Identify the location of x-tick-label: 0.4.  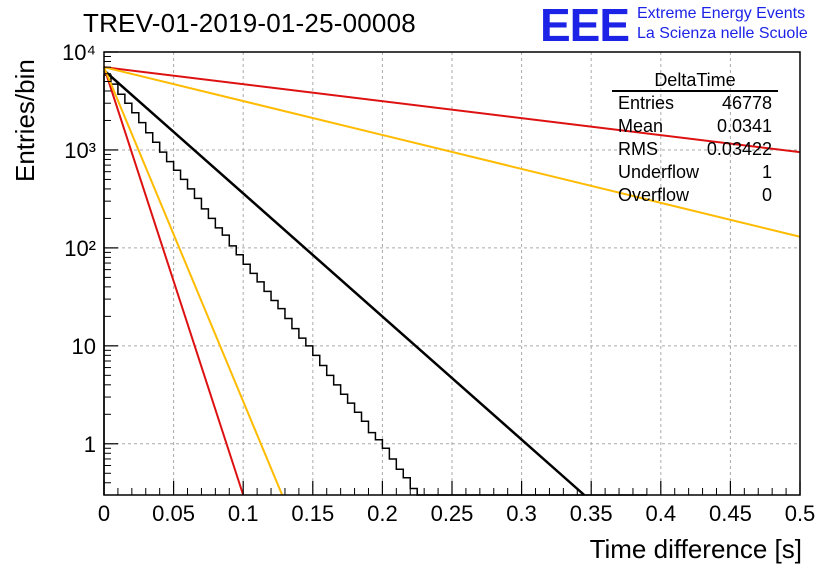
(661, 513).